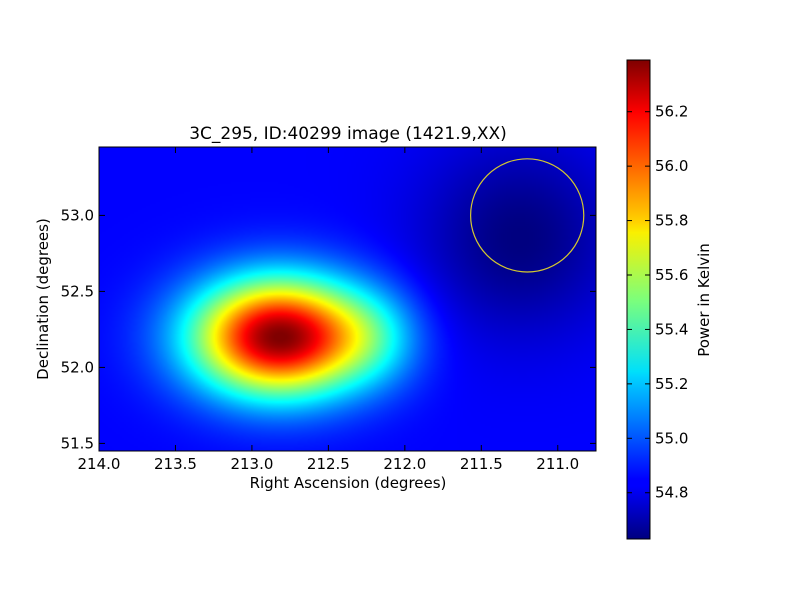 The height and width of the screenshot is (600, 800). I want to click on source-circle, so click(527, 215).